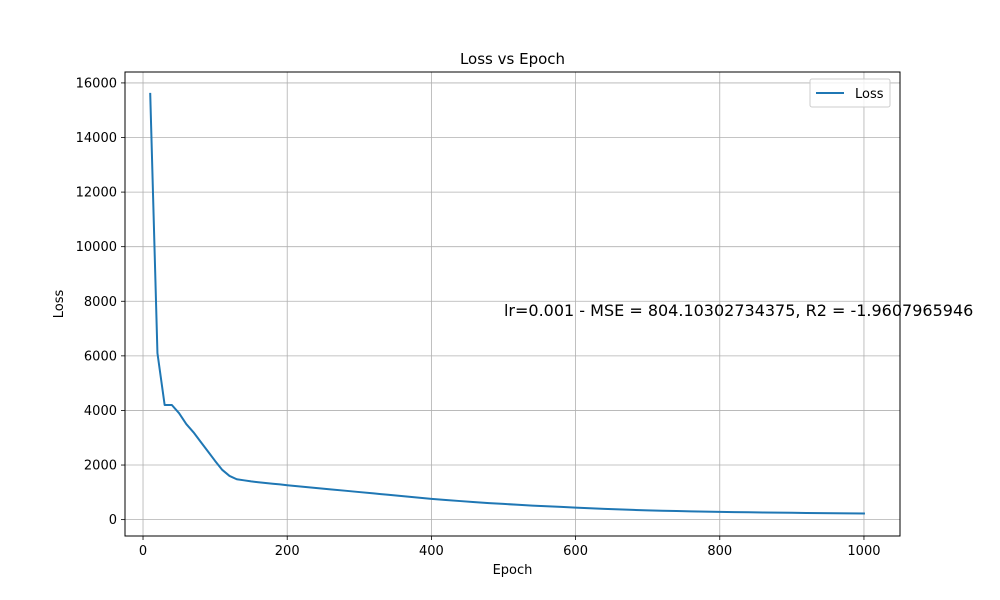 The width and height of the screenshot is (1000, 600). What do you see at coordinates (100, 302) in the screenshot?
I see `y-tick-label: 8000` at bounding box center [100, 302].